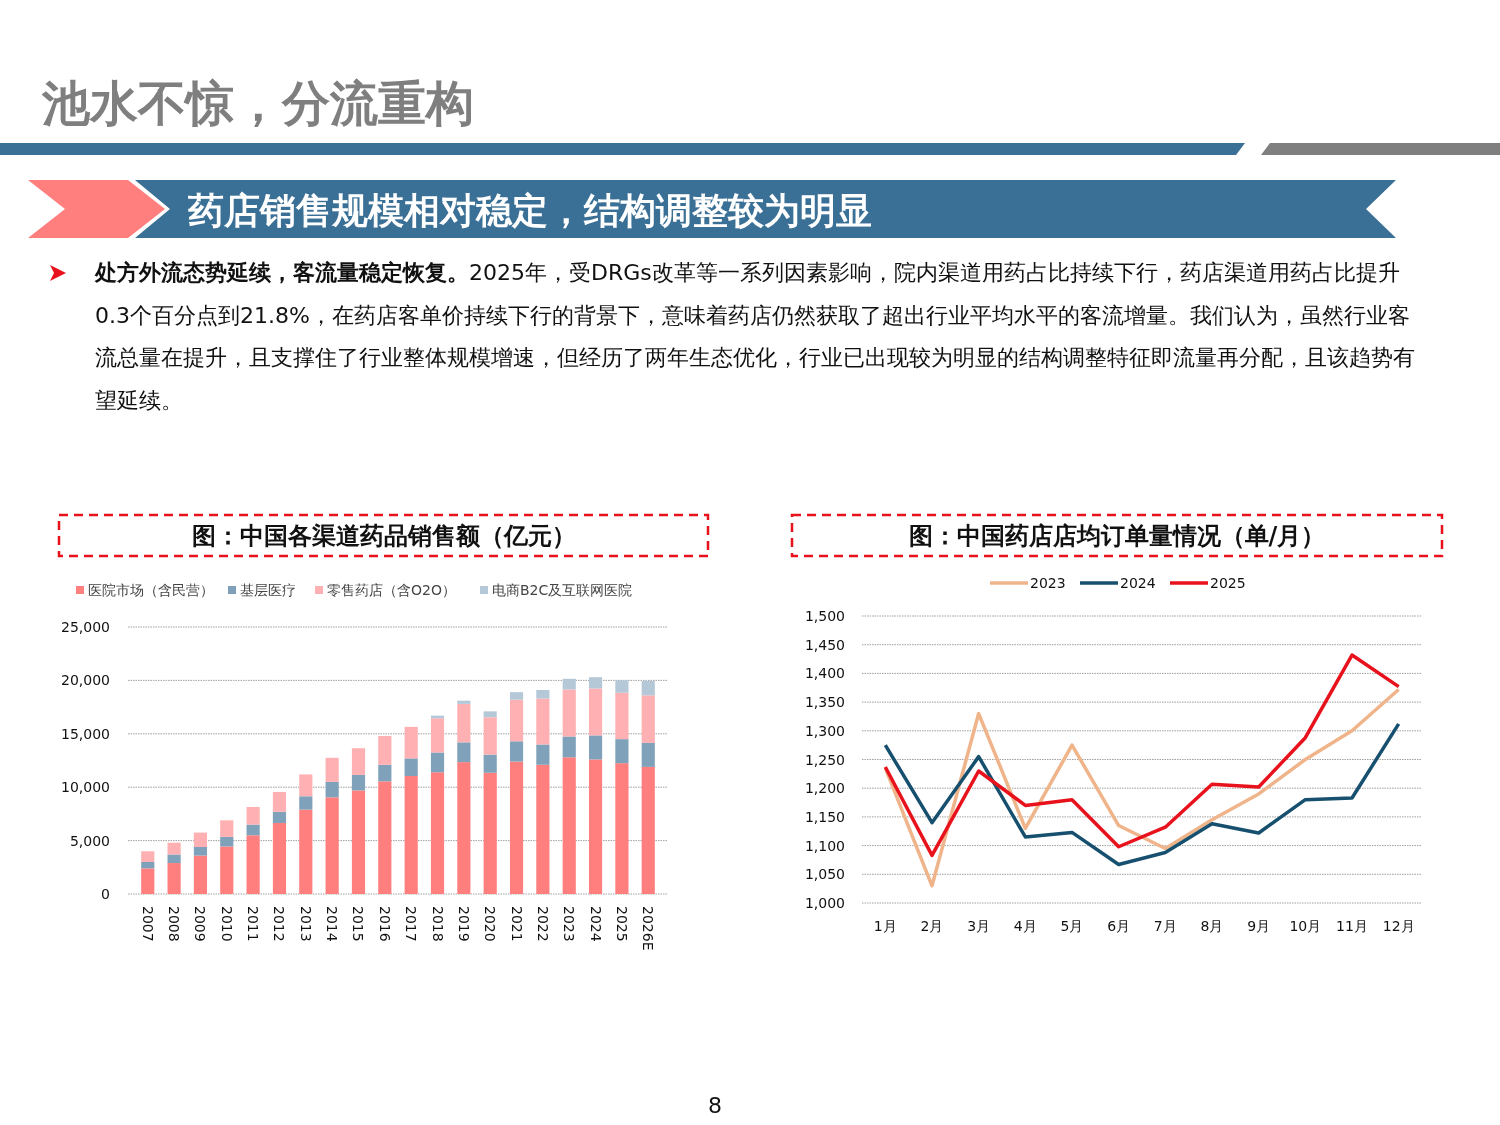 This screenshot has width=1500, height=1125. I want to click on legend-label: 零售药店（含O2O）, so click(391, 590).